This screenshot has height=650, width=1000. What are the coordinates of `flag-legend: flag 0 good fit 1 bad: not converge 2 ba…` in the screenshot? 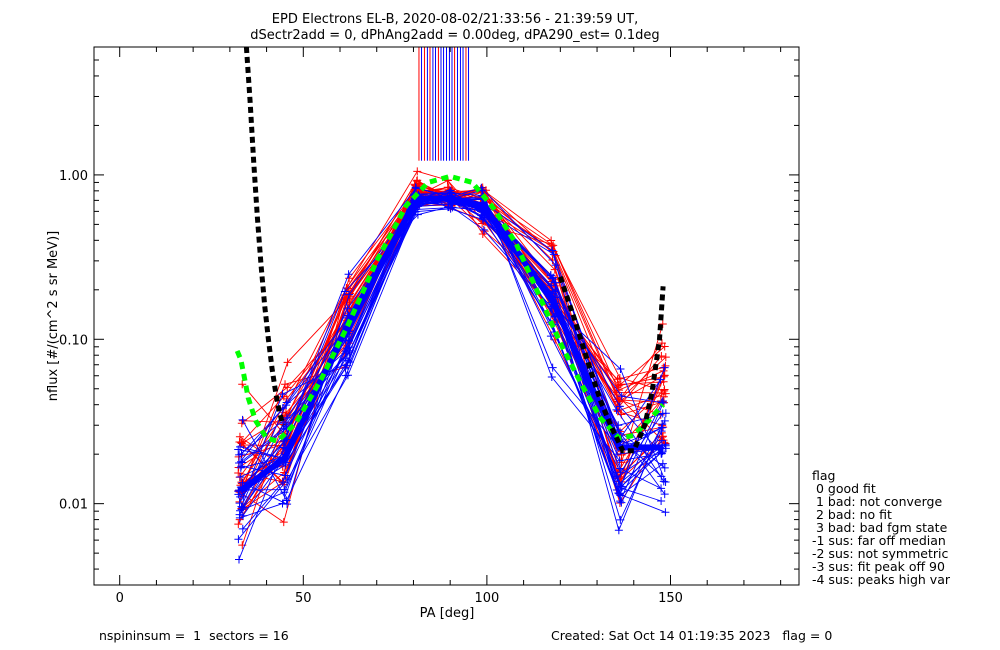 It's located at (881, 527).